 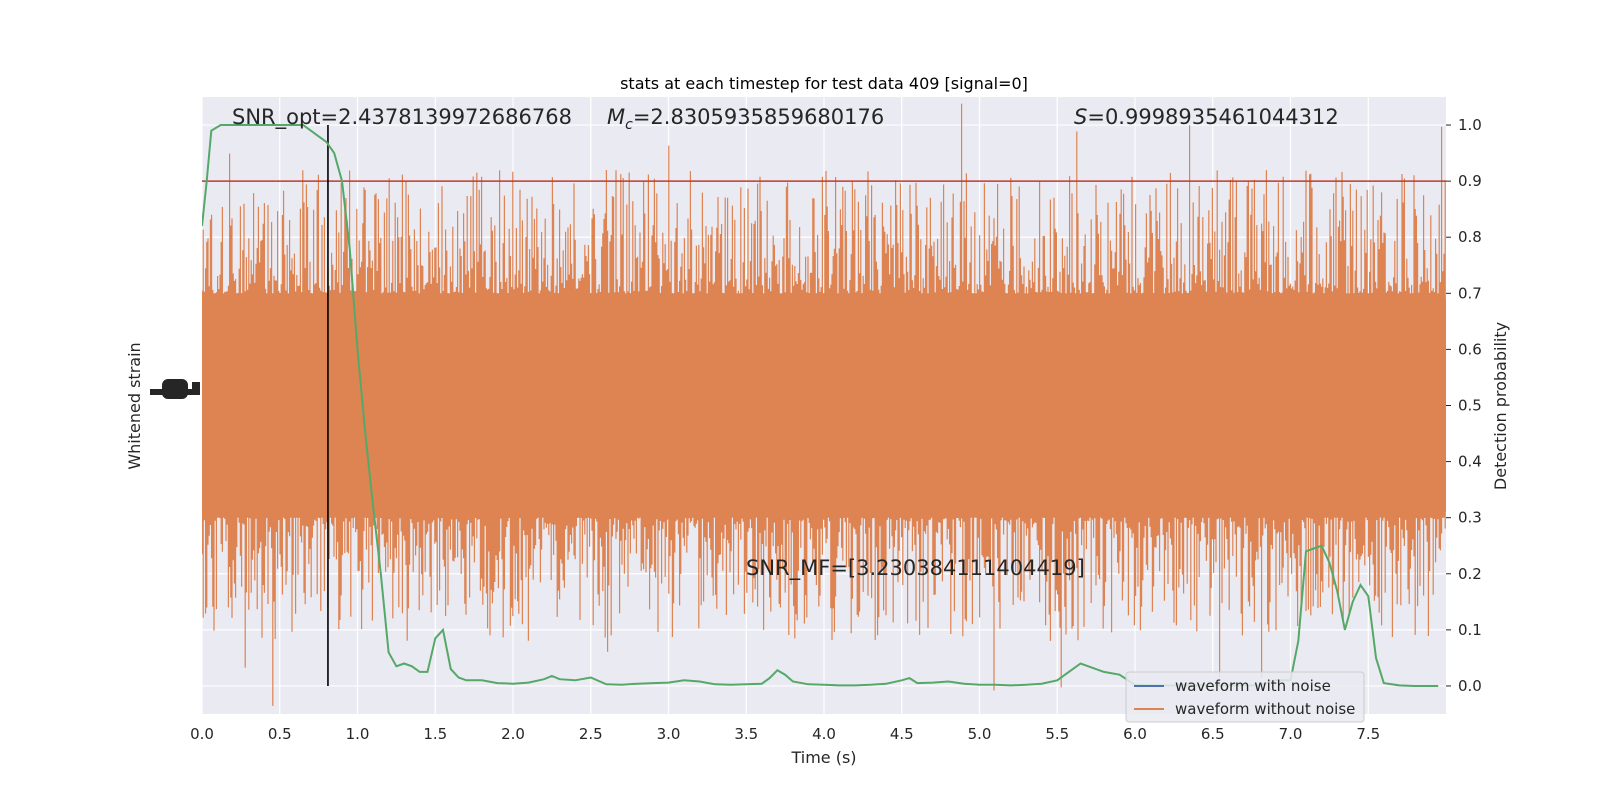 I want to click on y-tick-label: 1.0, so click(x=1470, y=125).